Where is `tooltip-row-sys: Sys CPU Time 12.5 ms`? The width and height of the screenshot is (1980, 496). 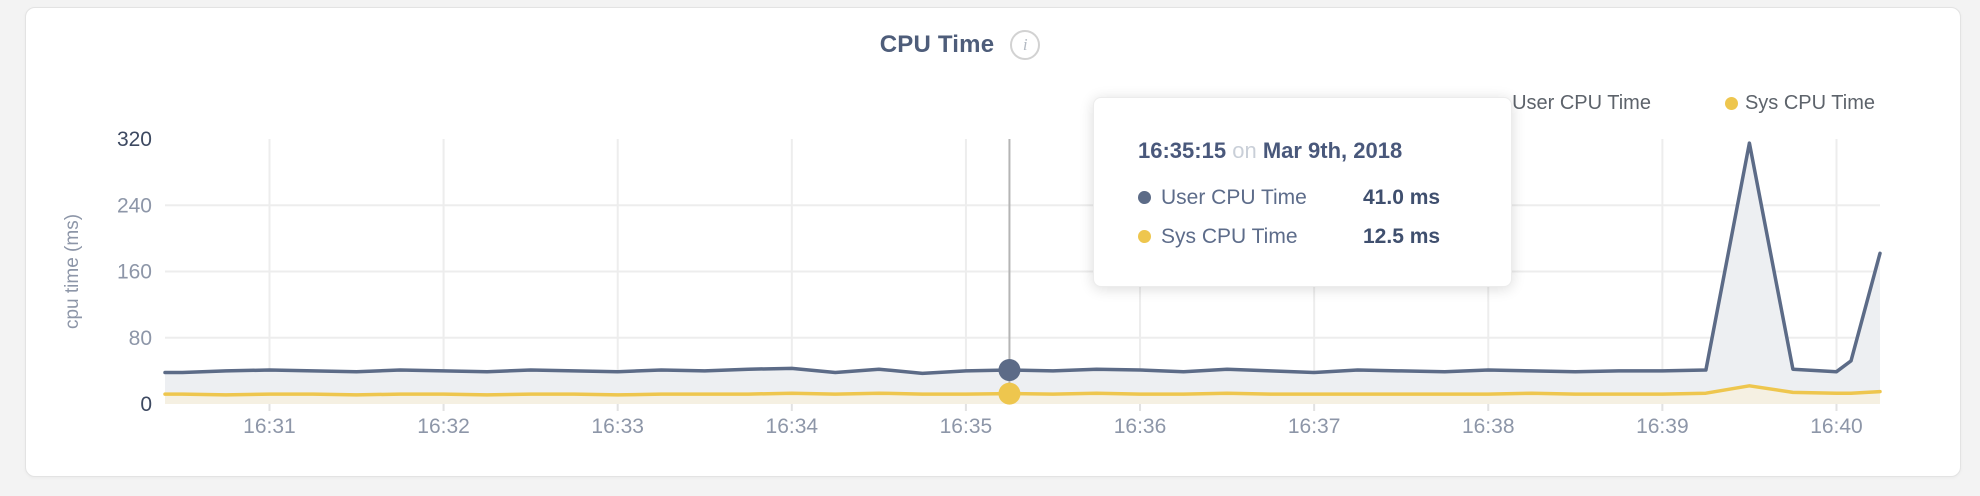 tooltip-row-sys: Sys CPU Time 12.5 ms is located at coordinates (1324, 236).